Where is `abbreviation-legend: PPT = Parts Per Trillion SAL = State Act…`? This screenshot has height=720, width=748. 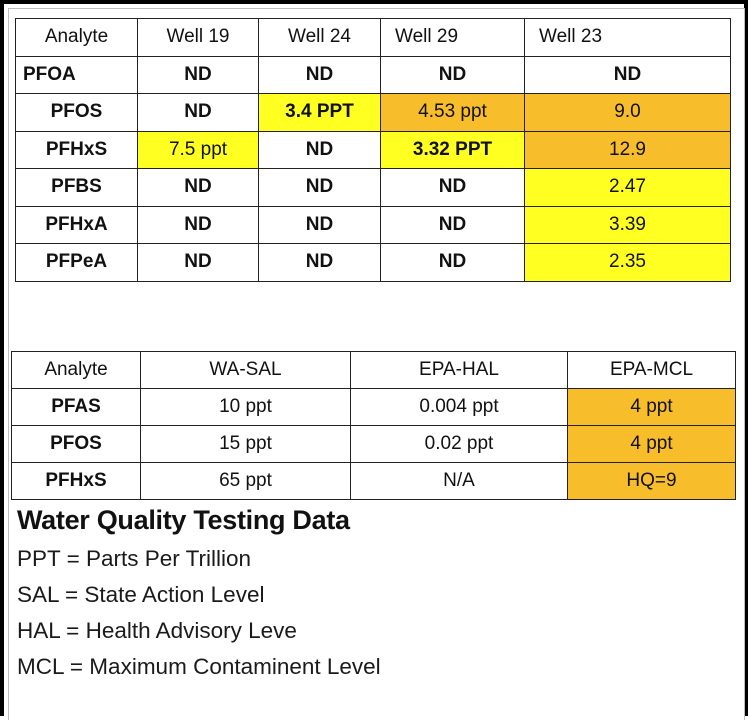
abbreviation-legend: PPT = Parts Per Trillion SAL = State Act… is located at coordinates (199, 613).